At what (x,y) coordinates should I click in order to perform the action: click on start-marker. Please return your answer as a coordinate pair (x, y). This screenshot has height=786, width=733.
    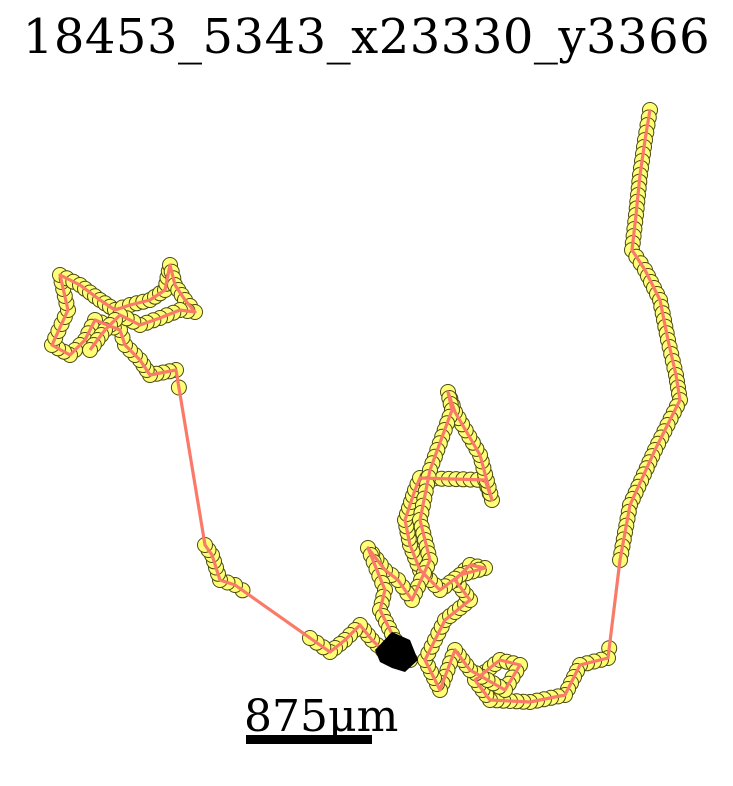
    Looking at the image, I should click on (396, 652).